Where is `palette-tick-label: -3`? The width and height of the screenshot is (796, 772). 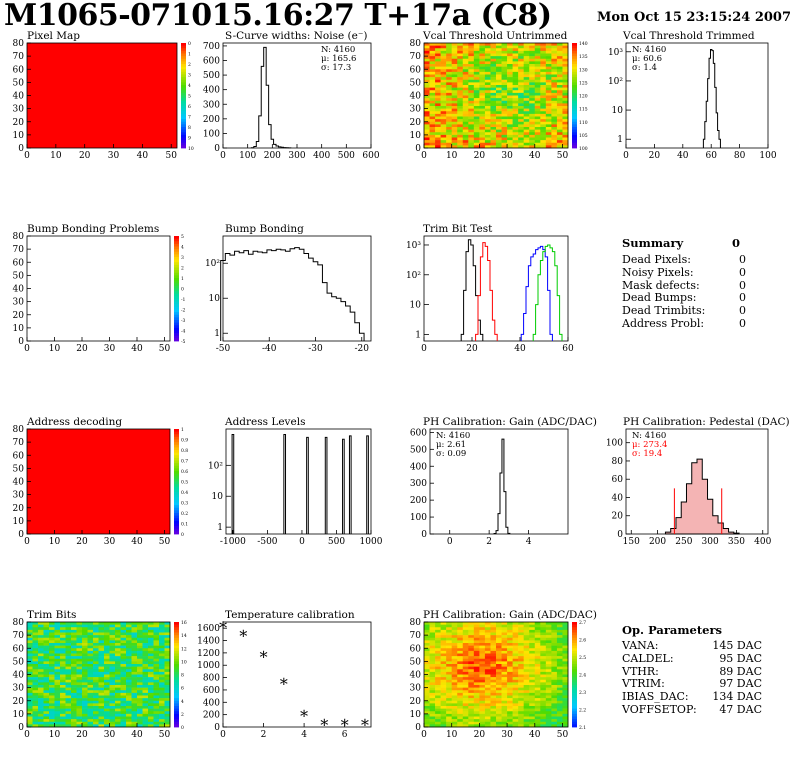 palette-tick-label: -3 is located at coordinates (183, 321).